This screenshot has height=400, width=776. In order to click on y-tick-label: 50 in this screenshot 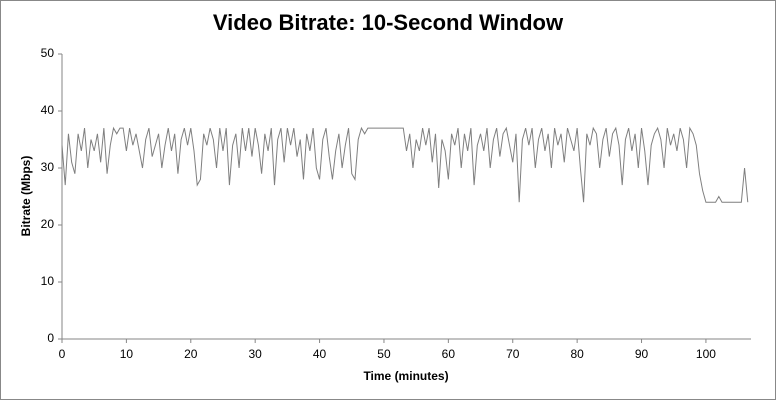, I will do `click(48, 53)`.